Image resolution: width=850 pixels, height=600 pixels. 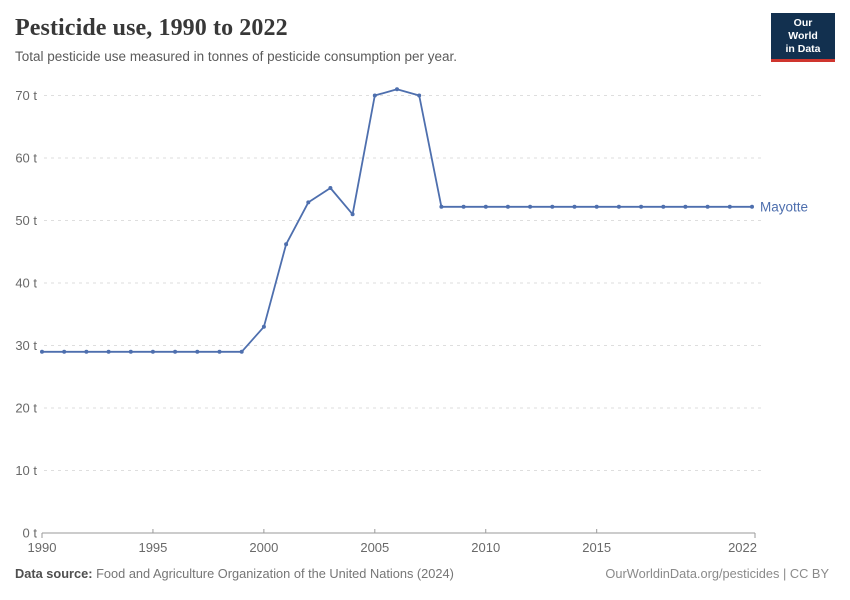 I want to click on y-tick-label: 60 t, so click(x=26, y=158).